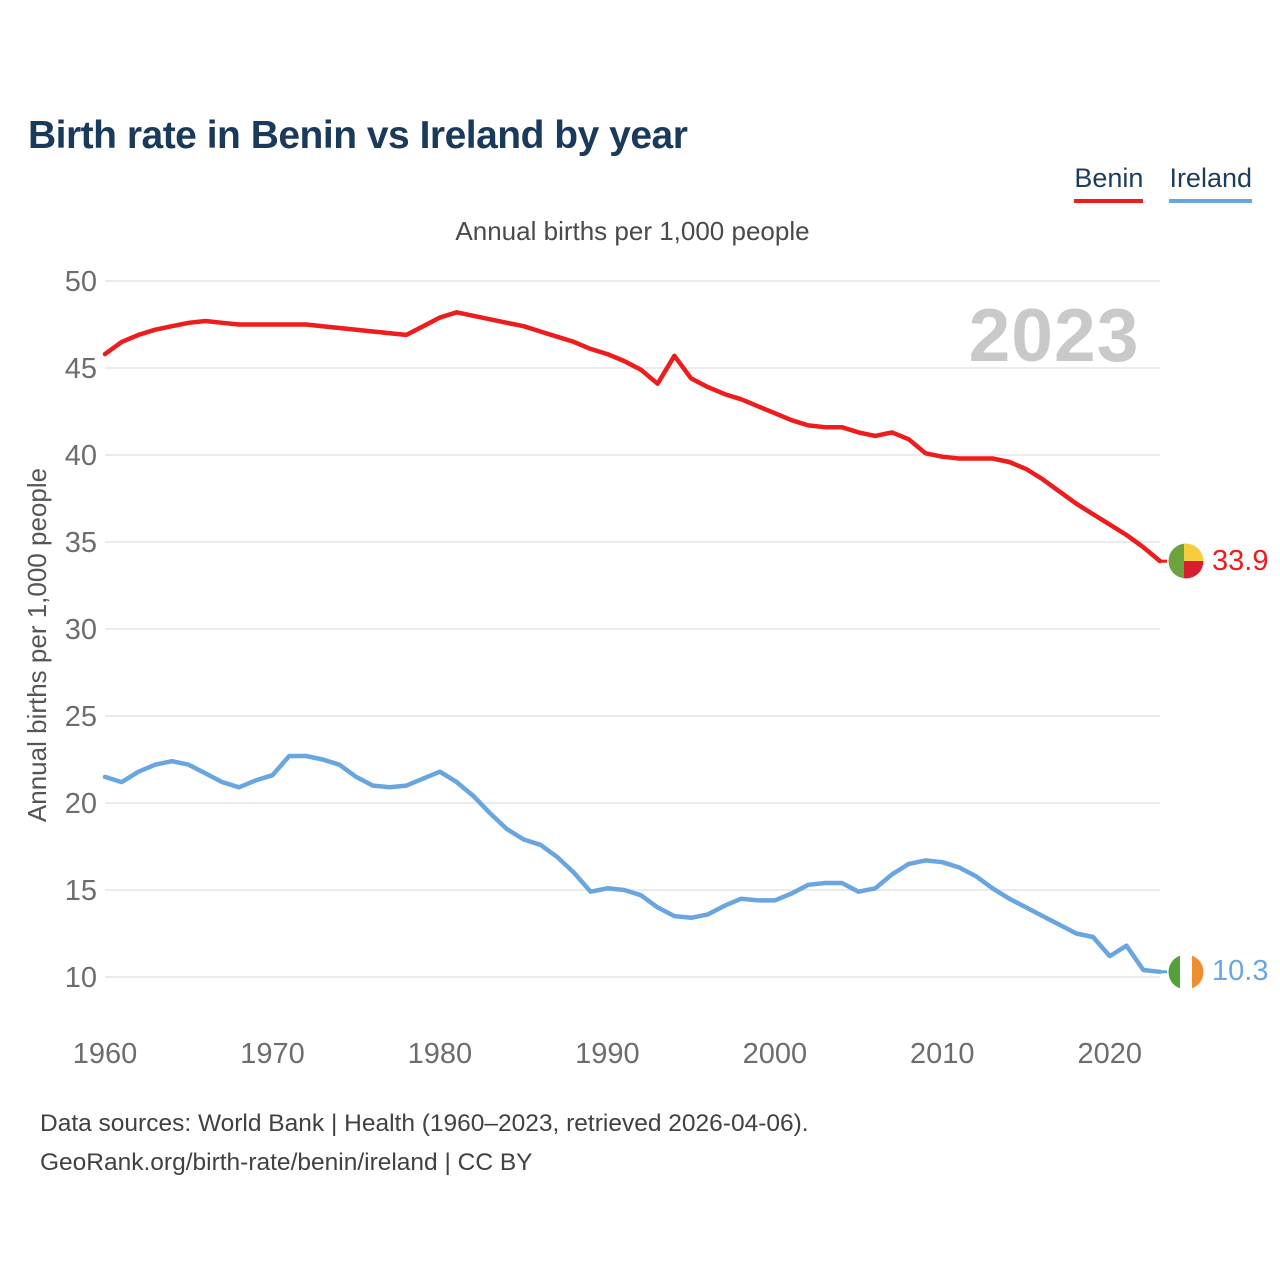 The image size is (1280, 1280). What do you see at coordinates (81, 456) in the screenshot?
I see `y-tick-40: 40` at bounding box center [81, 456].